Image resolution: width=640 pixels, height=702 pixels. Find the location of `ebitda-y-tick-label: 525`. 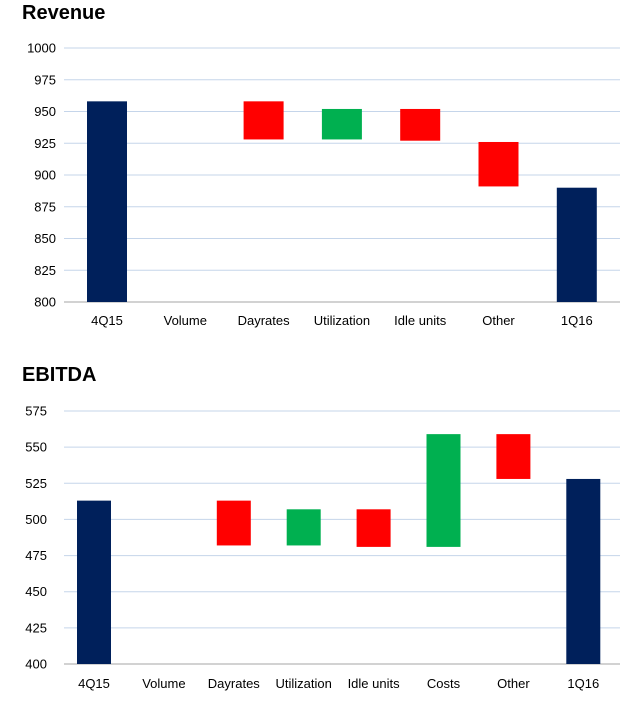

ebitda-y-tick-label: 525 is located at coordinates (36, 483).